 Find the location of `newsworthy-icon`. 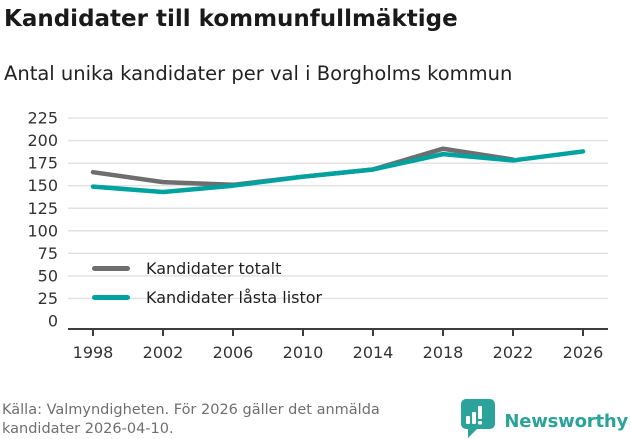

newsworthy-icon is located at coordinates (478, 418).